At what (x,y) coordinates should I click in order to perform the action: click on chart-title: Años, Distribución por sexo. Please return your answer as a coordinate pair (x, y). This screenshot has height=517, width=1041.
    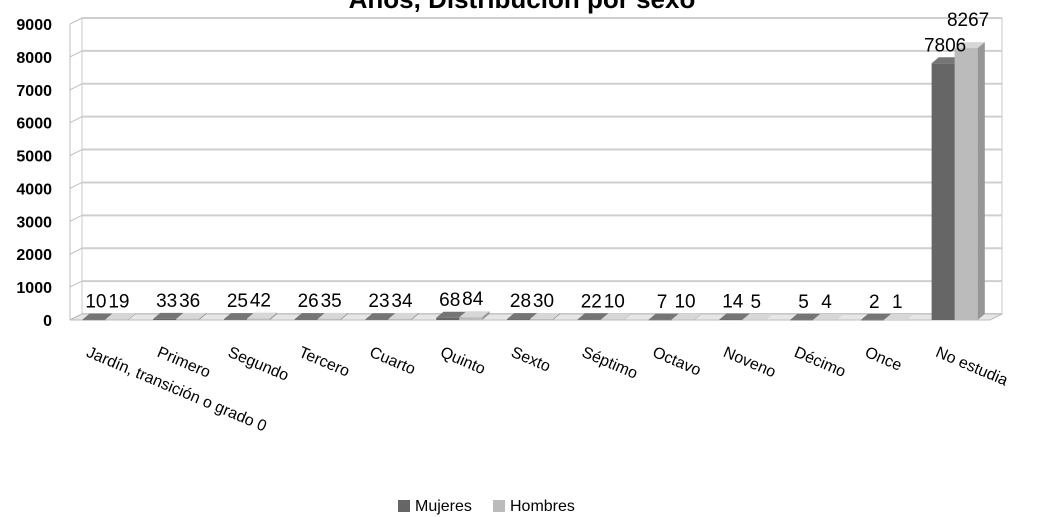
    Looking at the image, I should click on (522, 7).